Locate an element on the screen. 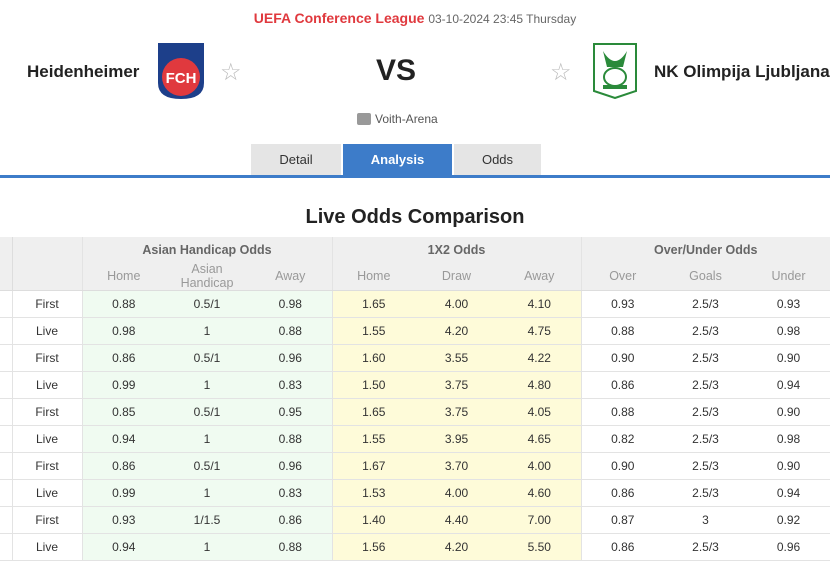  table-row: Live 0.94 1 0.88 1.56 4.20 5.50 0.86 2.5/3 0.96 is located at coordinates (415, 547).